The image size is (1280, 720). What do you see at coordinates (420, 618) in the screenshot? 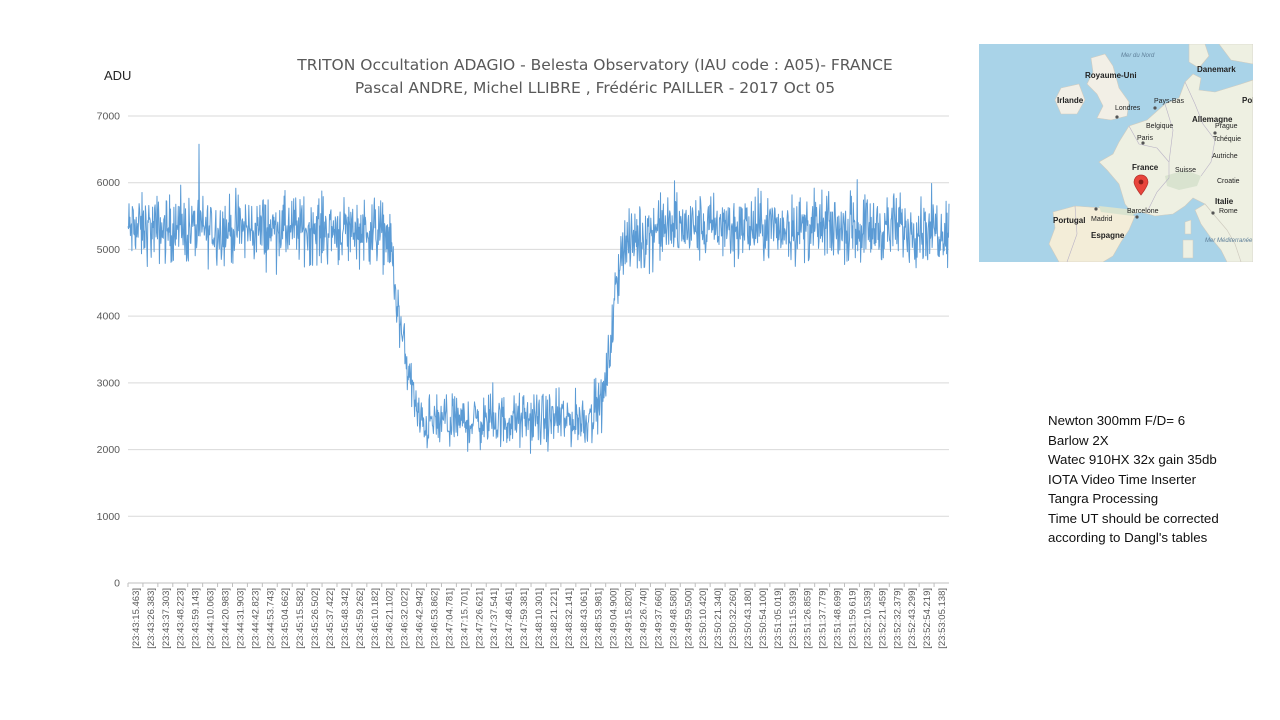
I see `x-tick-label: [23:46:42.942]` at bounding box center [420, 618].